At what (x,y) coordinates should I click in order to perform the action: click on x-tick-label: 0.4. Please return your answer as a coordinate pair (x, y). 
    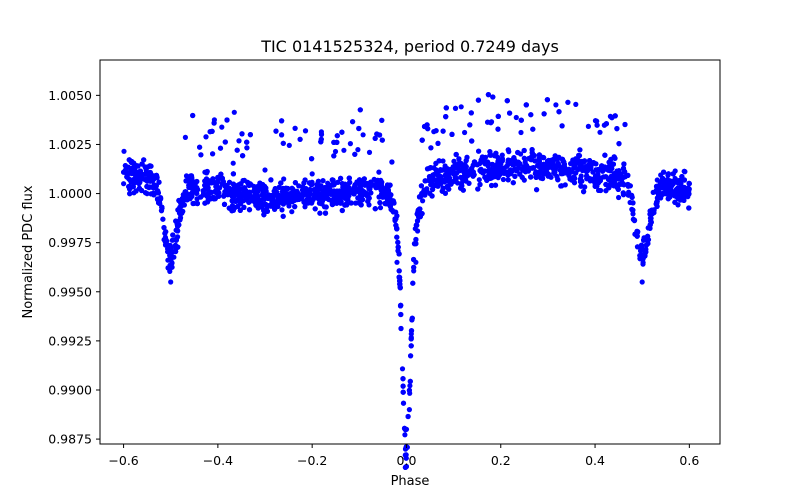
    Looking at the image, I should click on (595, 460).